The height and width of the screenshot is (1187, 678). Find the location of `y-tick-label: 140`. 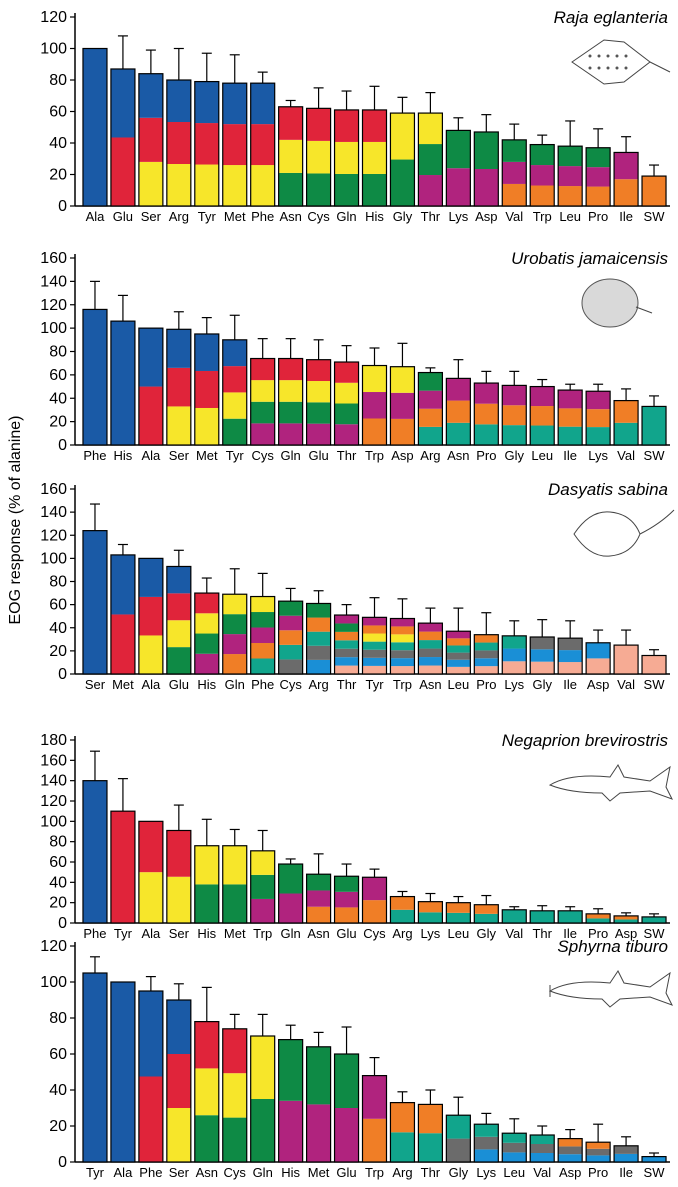

y-tick-label: 140 is located at coordinates (53, 281).